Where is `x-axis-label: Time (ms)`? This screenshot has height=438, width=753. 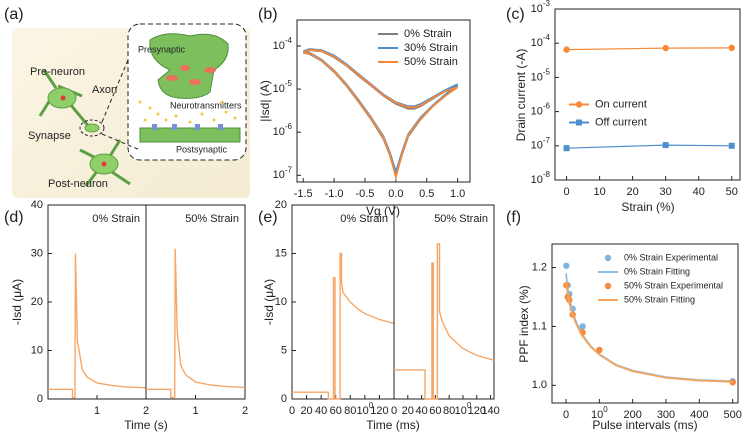
x-axis-label: Time (ms) is located at coordinates (393, 425).